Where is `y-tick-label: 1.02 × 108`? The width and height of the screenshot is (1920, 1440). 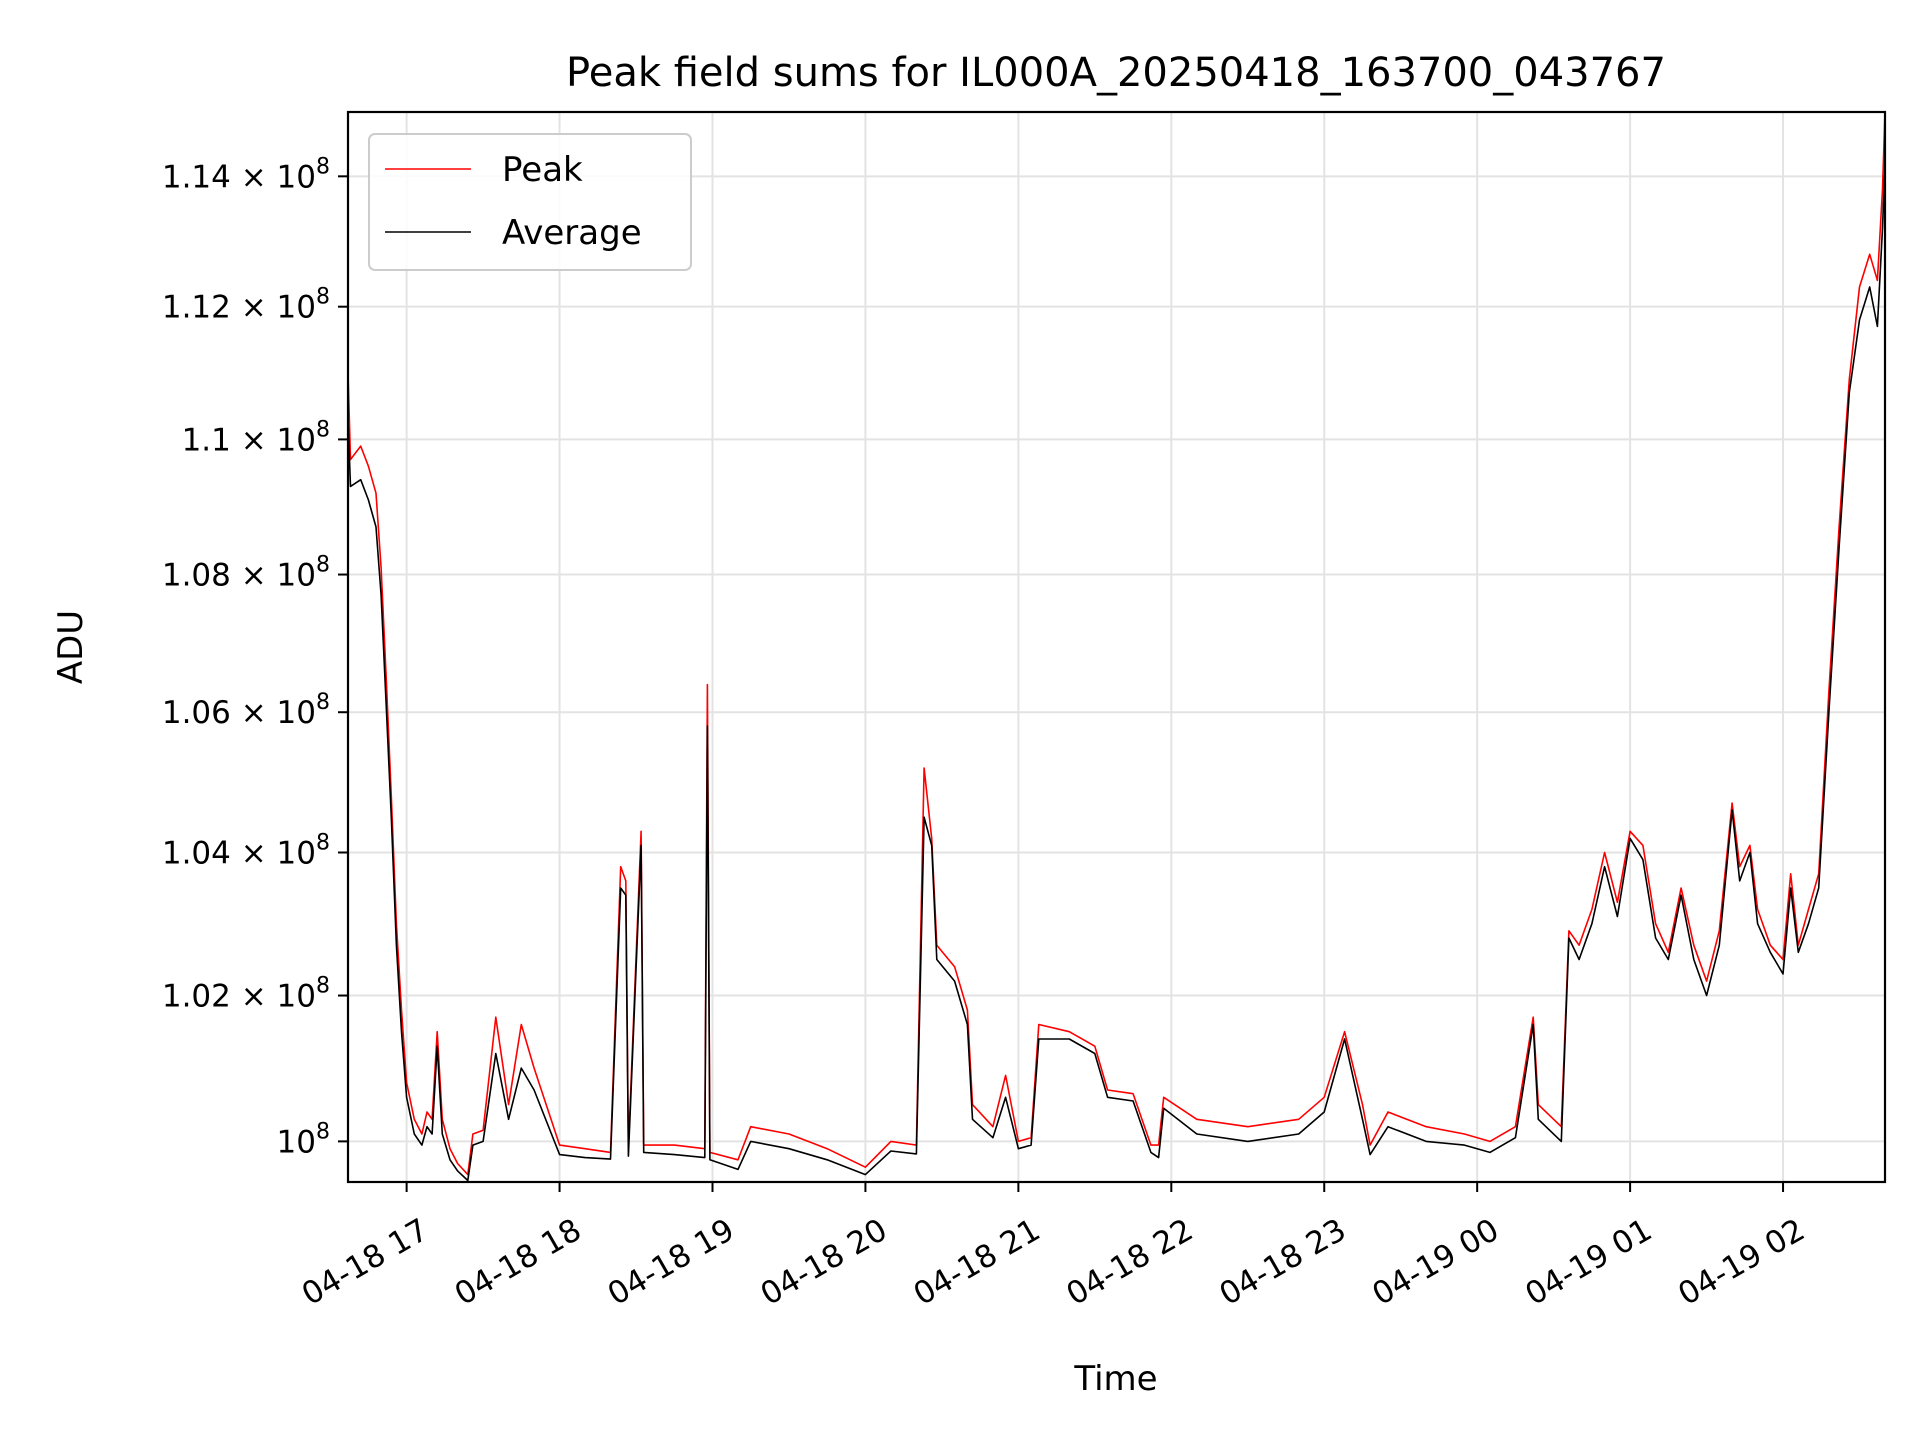 y-tick-label: 1.02 × 108 is located at coordinates (246, 994).